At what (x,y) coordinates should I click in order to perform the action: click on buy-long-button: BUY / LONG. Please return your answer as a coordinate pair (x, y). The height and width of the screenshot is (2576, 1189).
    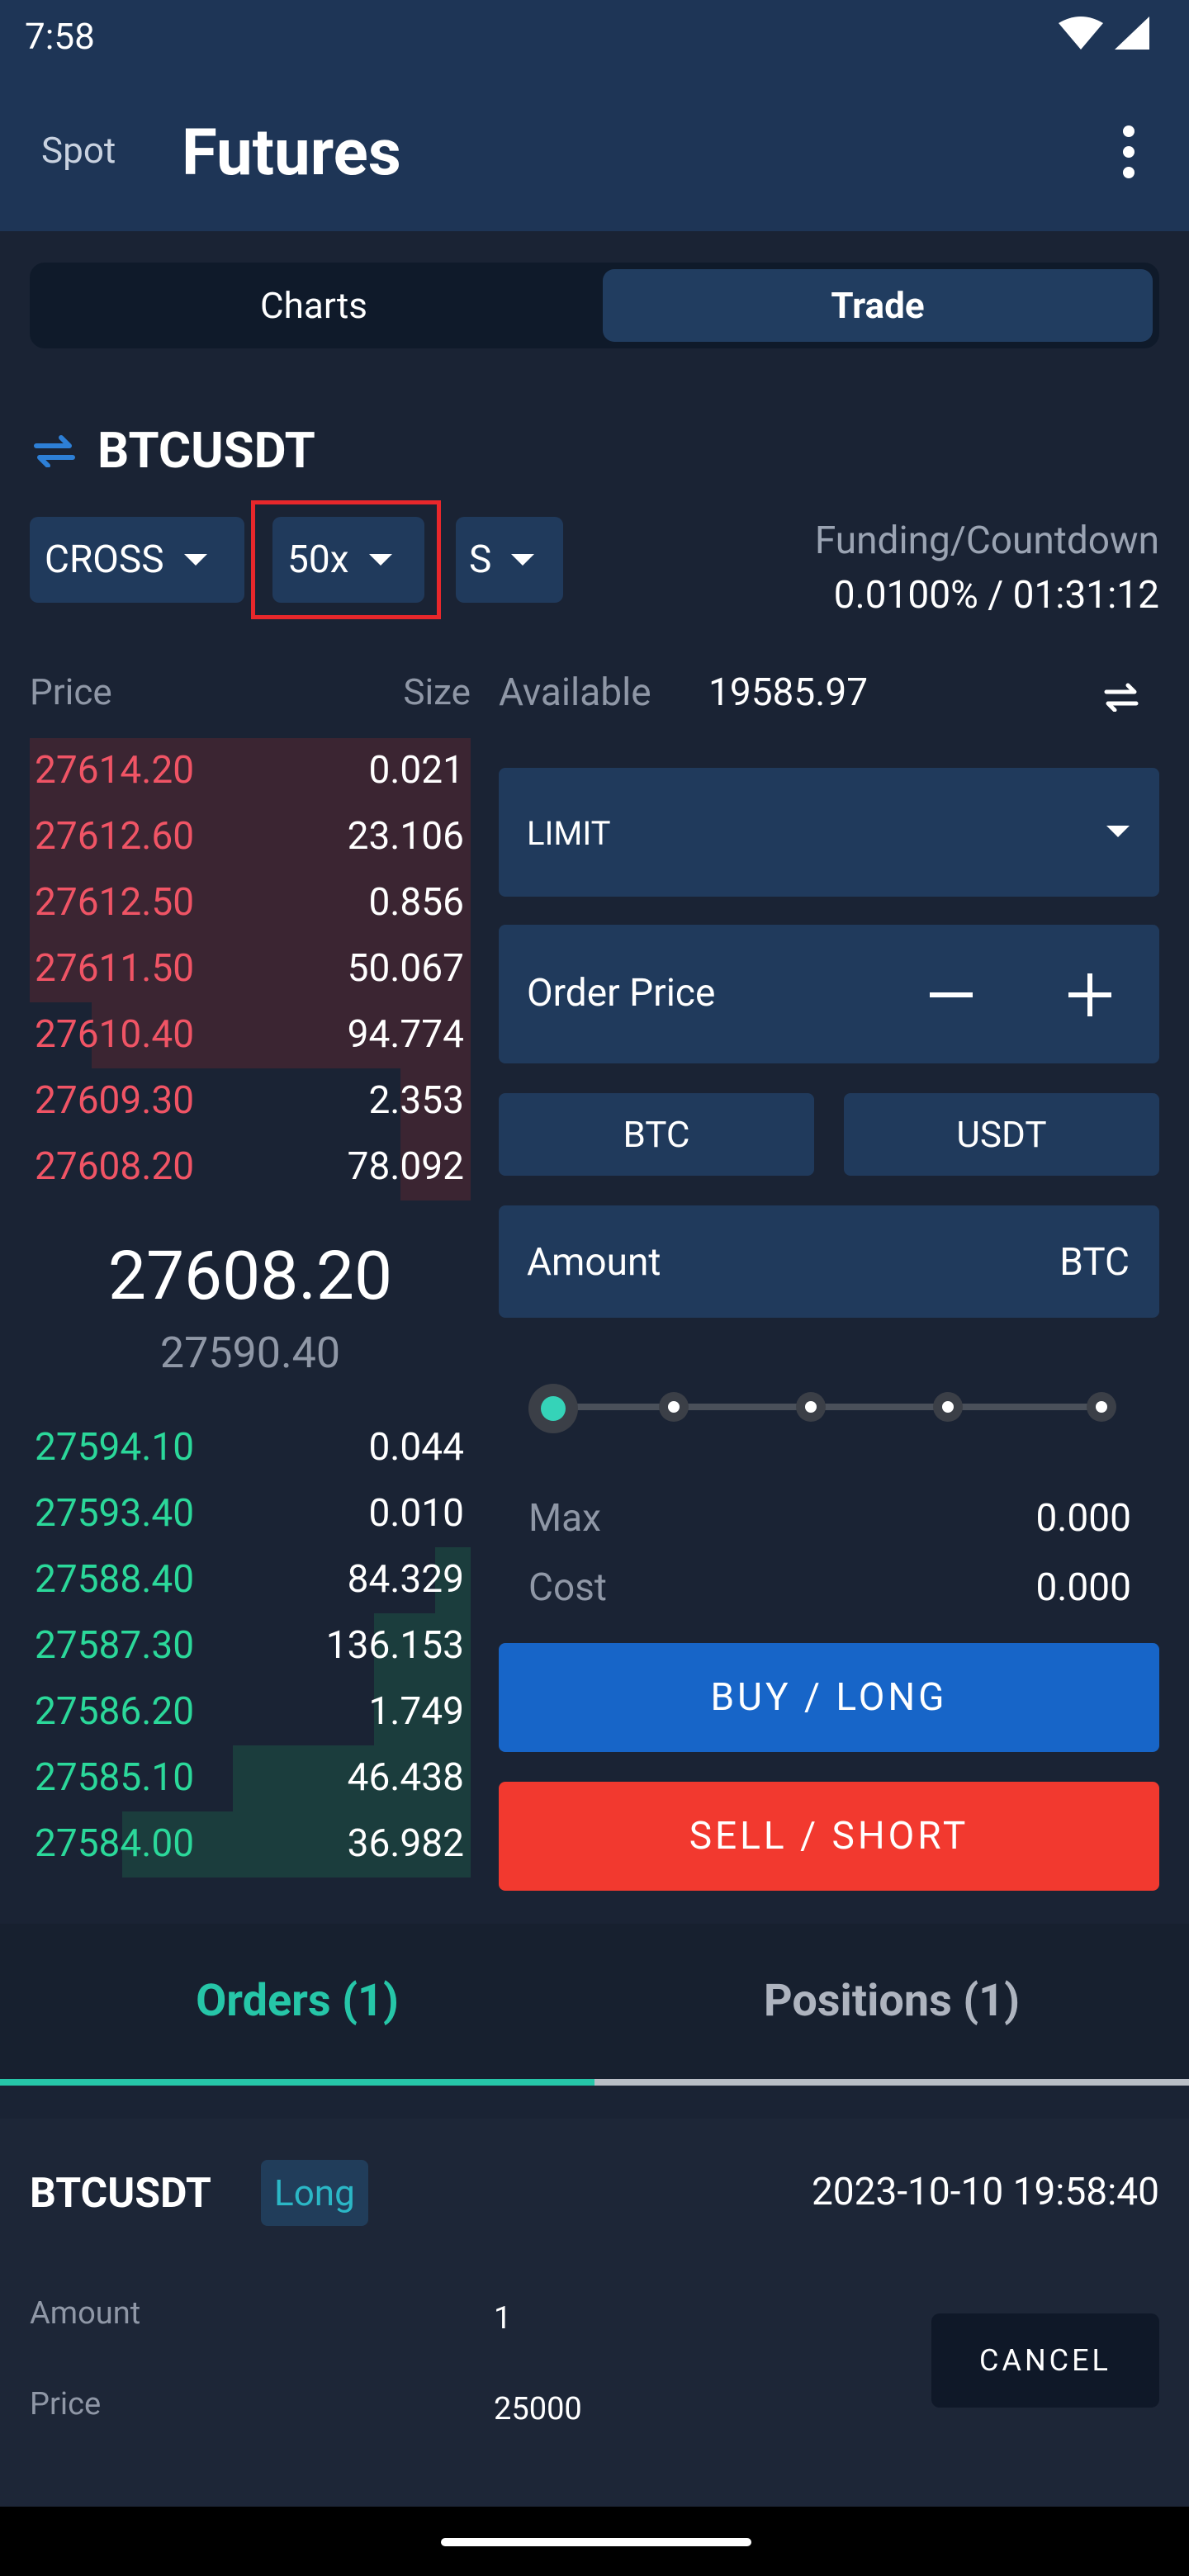
    Looking at the image, I should click on (829, 1697).